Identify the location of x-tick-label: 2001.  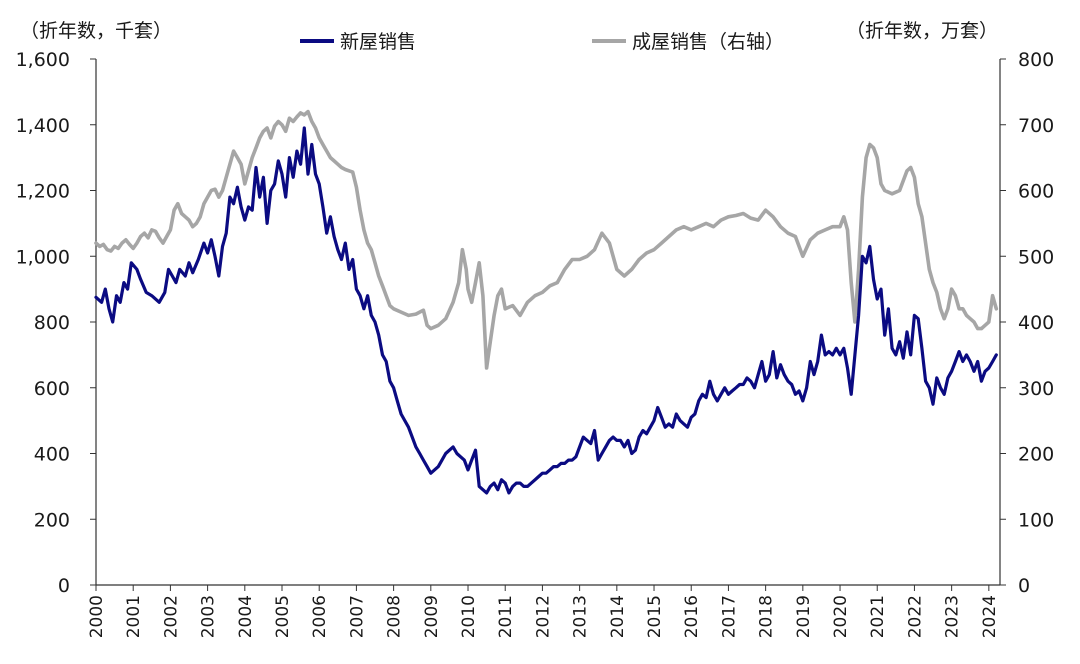
(134, 616).